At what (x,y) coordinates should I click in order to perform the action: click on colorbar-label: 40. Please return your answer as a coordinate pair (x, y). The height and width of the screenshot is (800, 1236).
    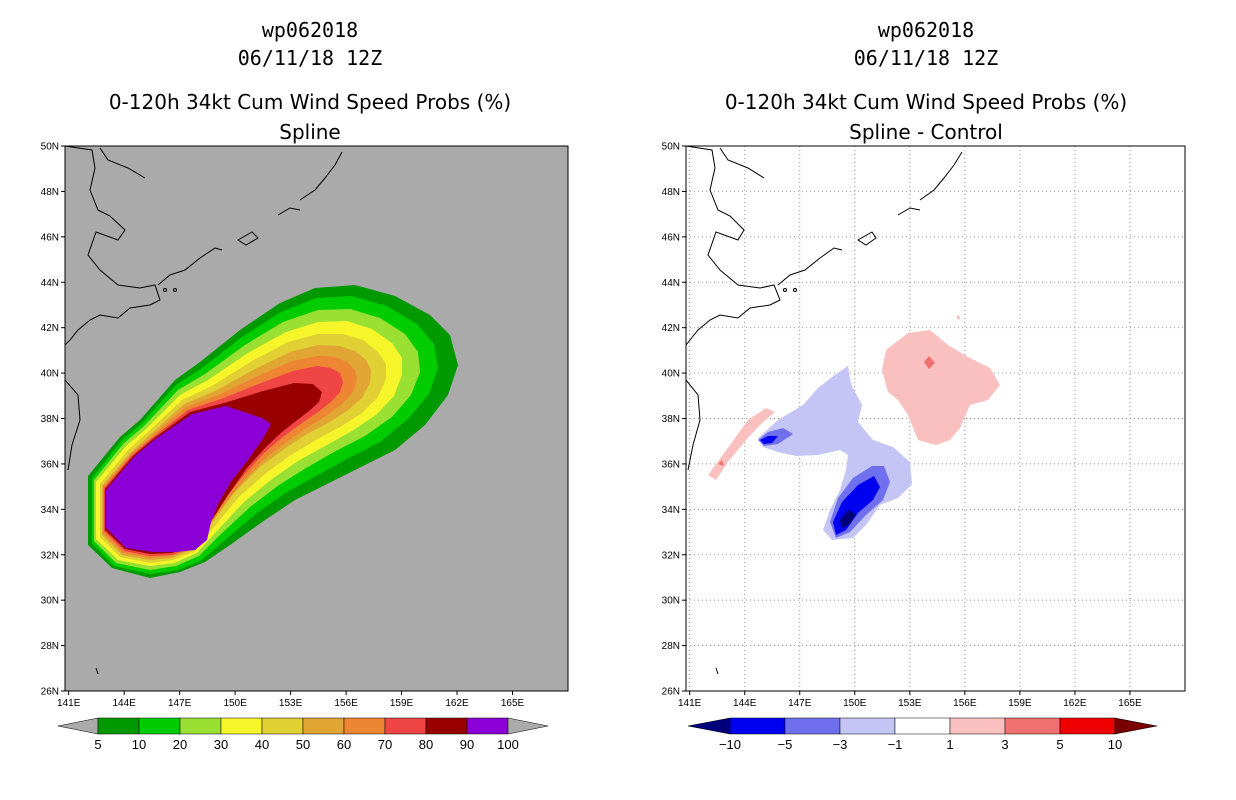
    Looking at the image, I should click on (262, 744).